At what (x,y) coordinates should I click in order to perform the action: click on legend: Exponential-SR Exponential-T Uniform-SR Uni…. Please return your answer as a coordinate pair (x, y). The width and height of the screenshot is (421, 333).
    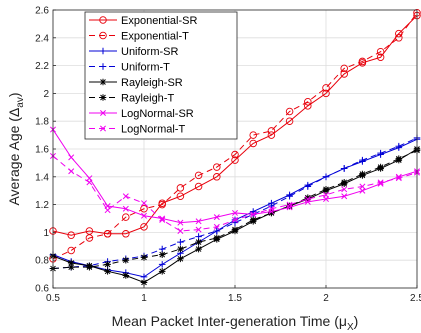
    Looking at the image, I should click on (161, 75).